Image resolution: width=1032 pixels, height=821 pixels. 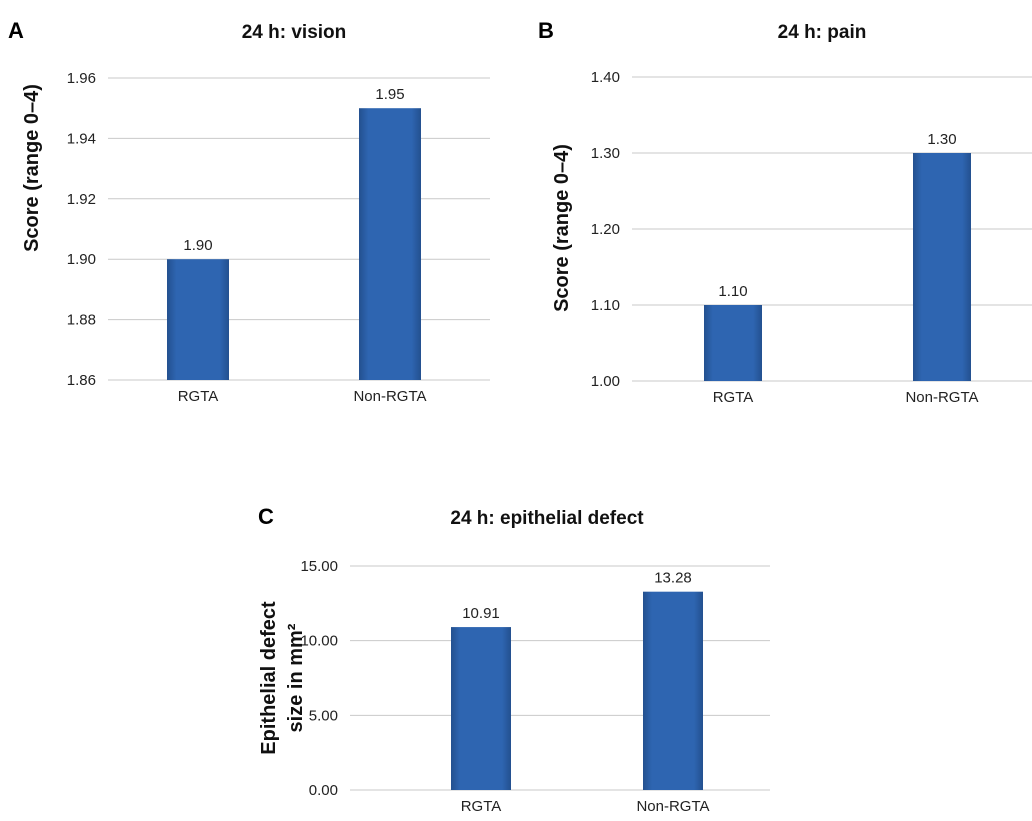 I want to click on y-axis-label-line-2: size in mm², so click(x=296, y=677).